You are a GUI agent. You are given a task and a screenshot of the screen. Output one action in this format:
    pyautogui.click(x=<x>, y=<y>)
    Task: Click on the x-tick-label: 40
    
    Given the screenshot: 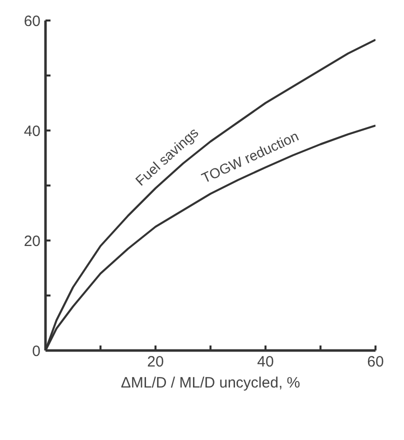 What is the action you would take?
    pyautogui.click(x=265, y=362)
    